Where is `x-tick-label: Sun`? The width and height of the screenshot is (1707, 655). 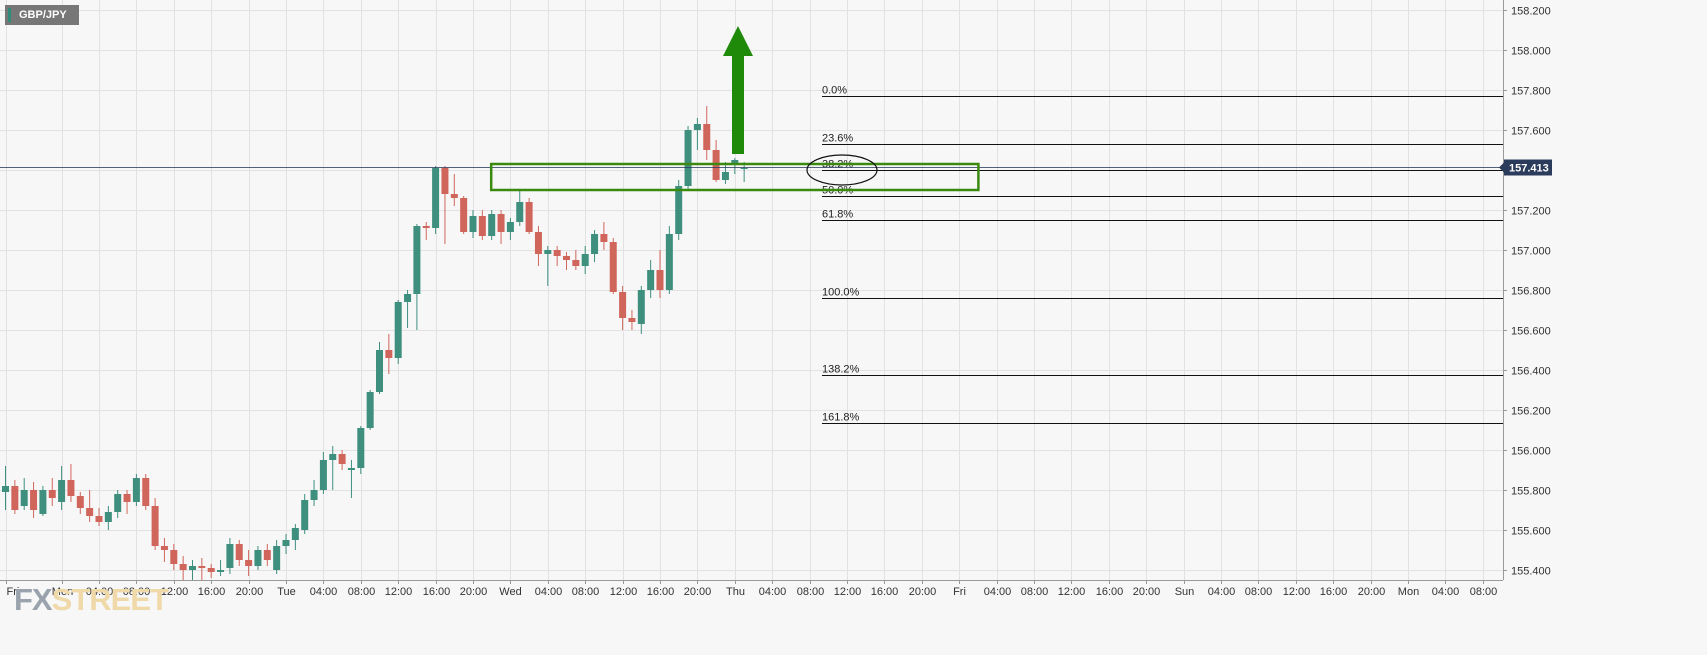 x-tick-label: Sun is located at coordinates (1185, 592).